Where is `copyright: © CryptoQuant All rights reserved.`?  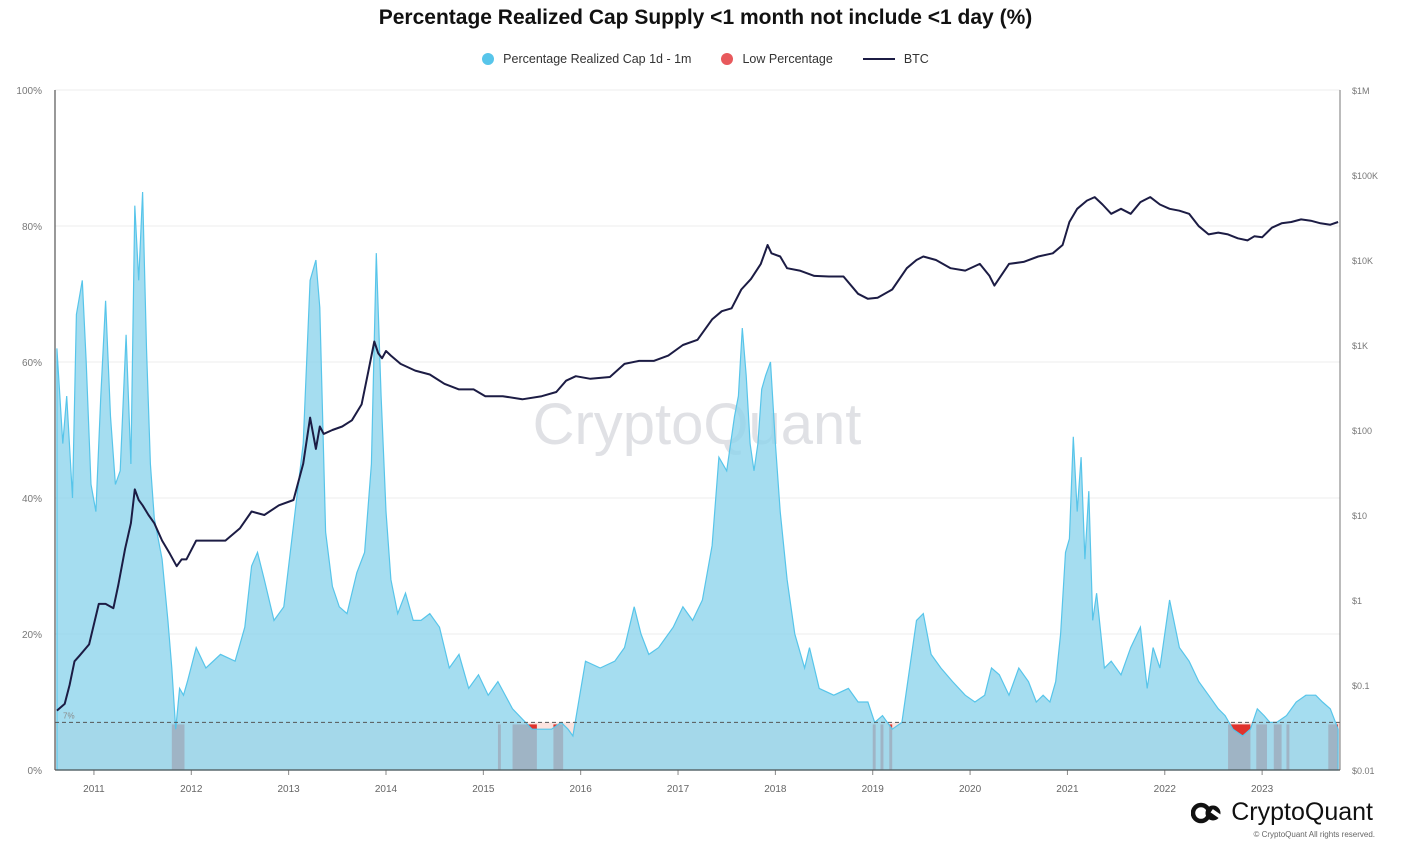 copyright: © CryptoQuant All rights reserved. is located at coordinates (1314, 834).